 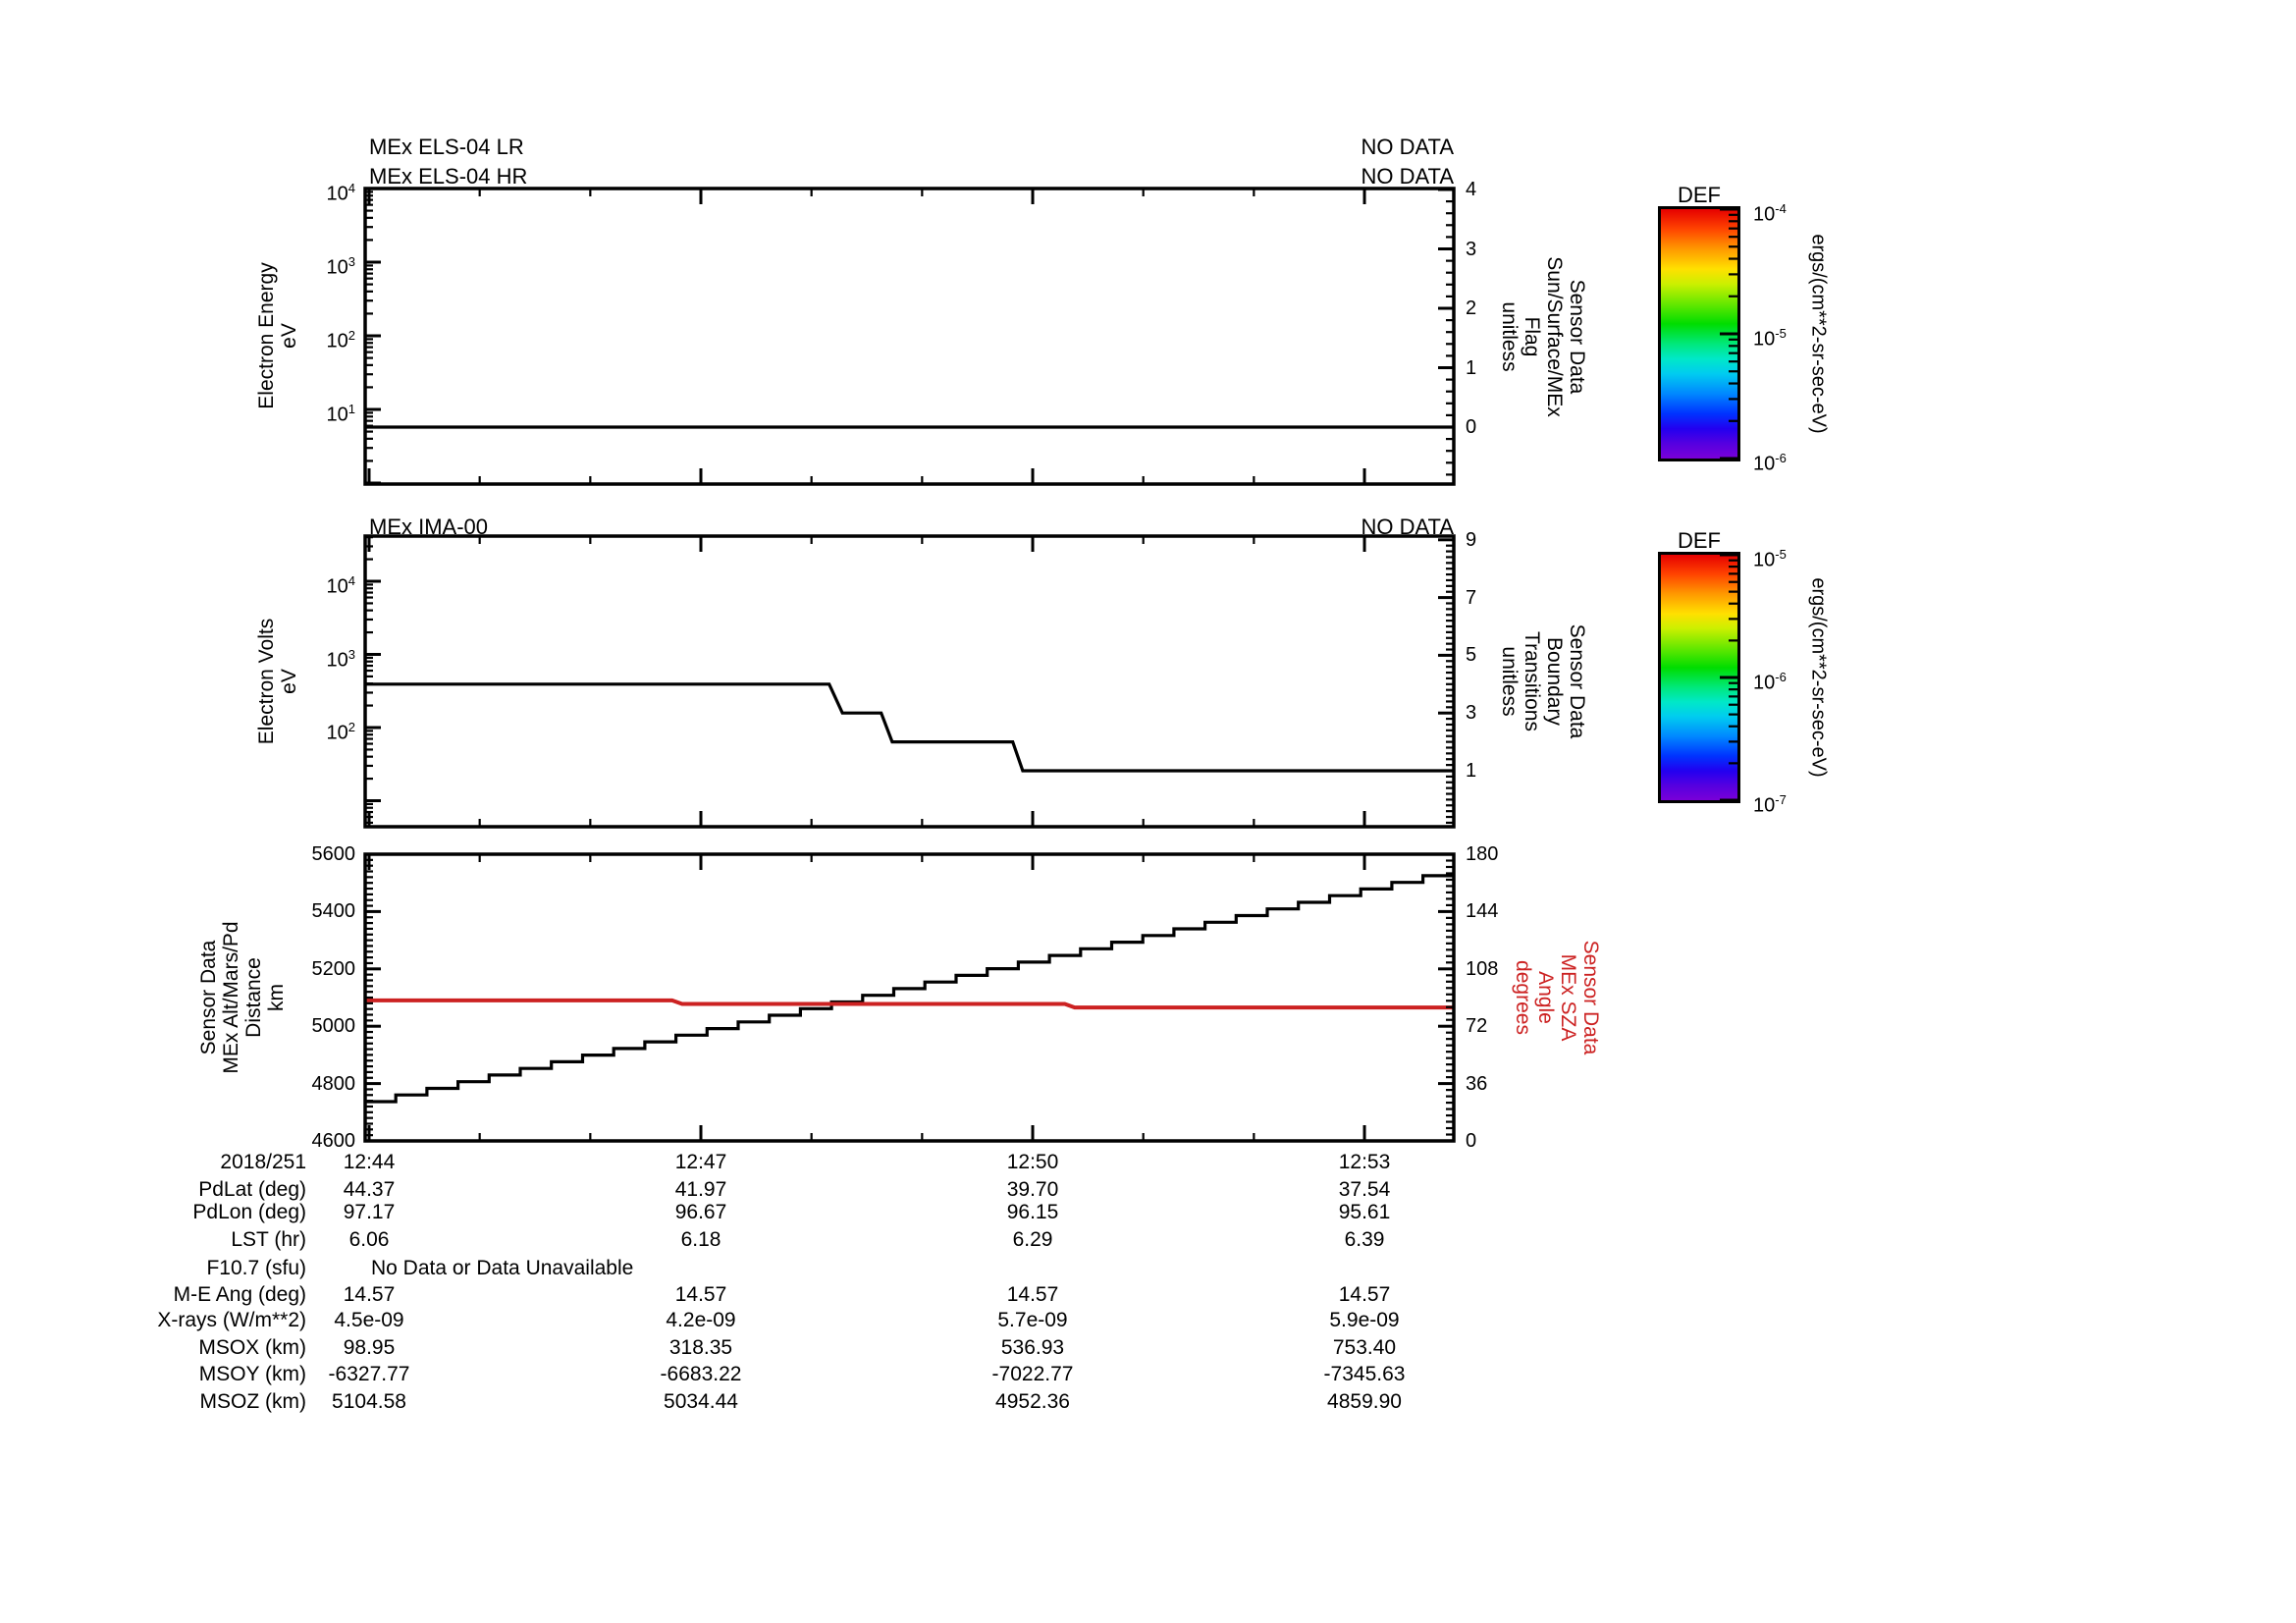 What do you see at coordinates (369, 1239) in the screenshot?
I see `table-value: 6.06` at bounding box center [369, 1239].